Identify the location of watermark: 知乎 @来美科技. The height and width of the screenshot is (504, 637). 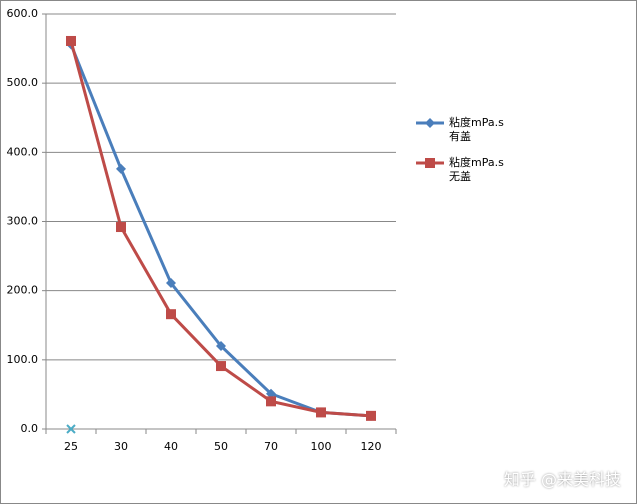
(562, 479).